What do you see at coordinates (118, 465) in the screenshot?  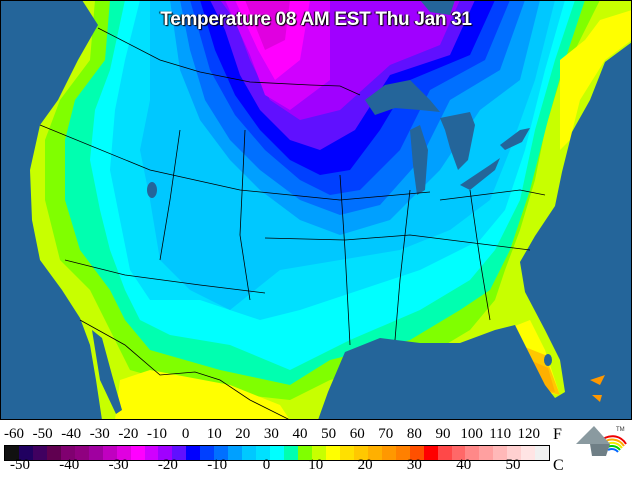 I see `celsius-tick-label: -30` at bounding box center [118, 465].